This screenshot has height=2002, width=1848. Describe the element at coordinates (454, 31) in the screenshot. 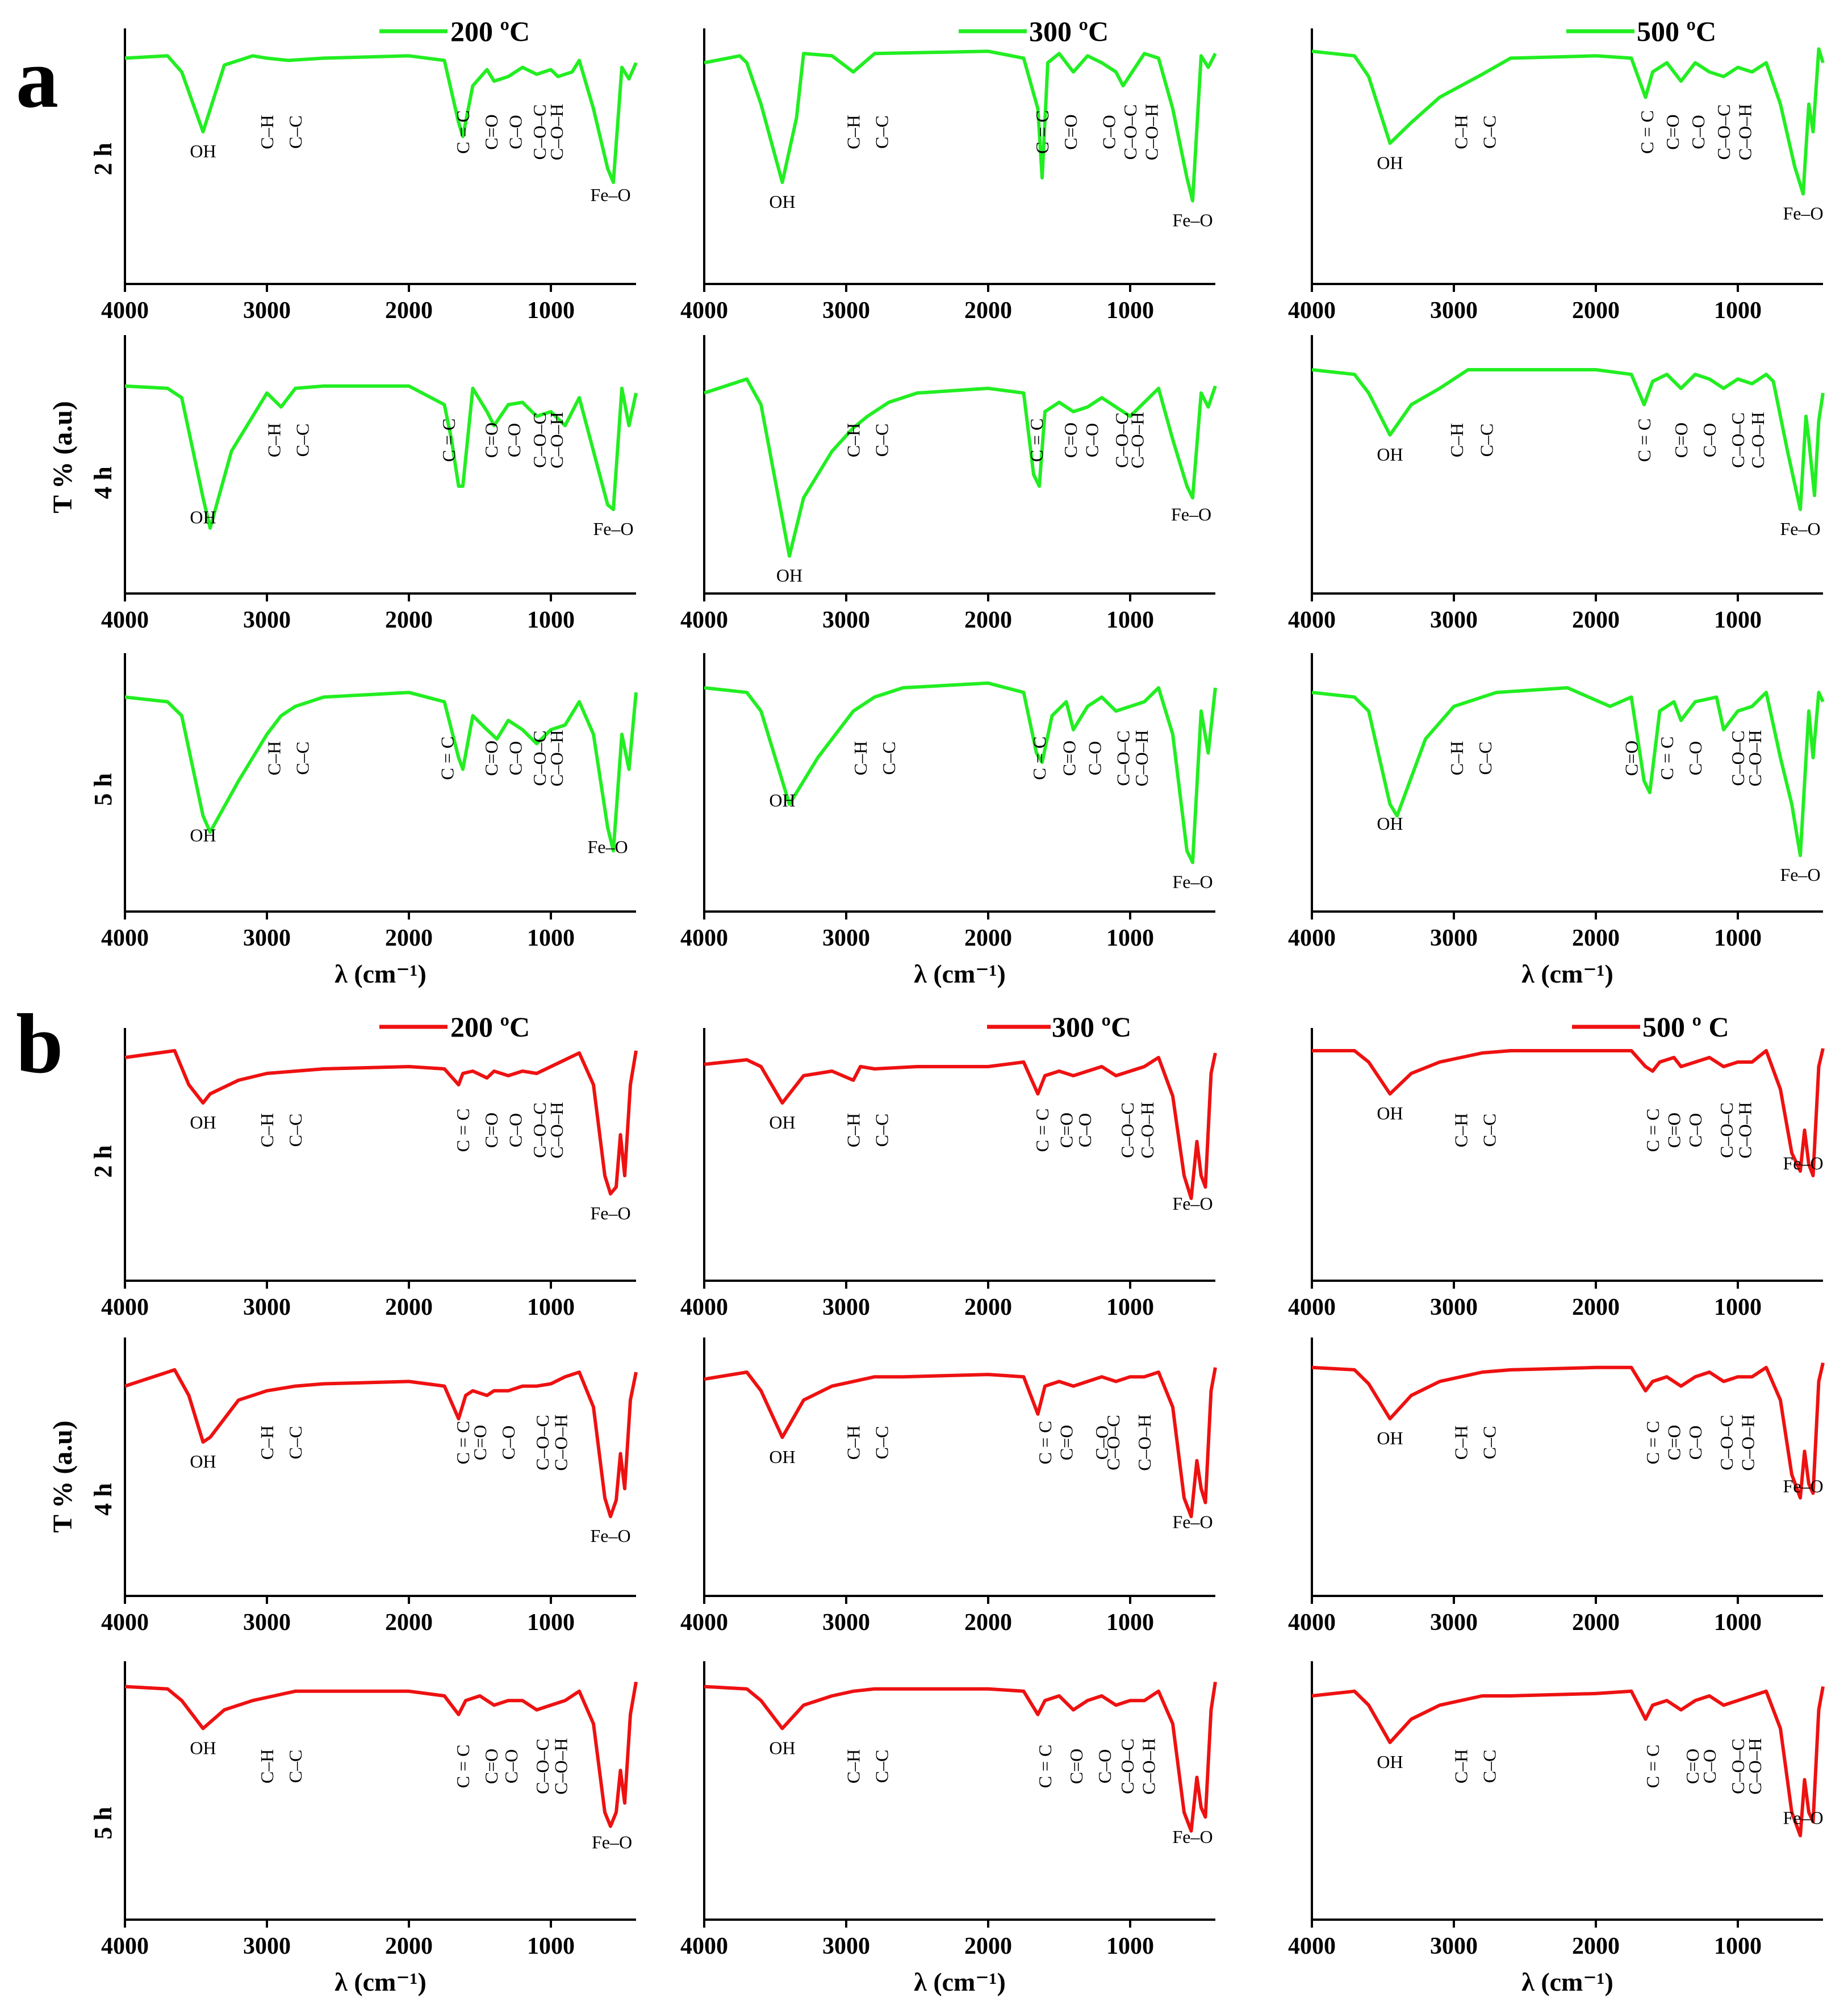

I see `legend-a-200: 200 ºC` at that location.